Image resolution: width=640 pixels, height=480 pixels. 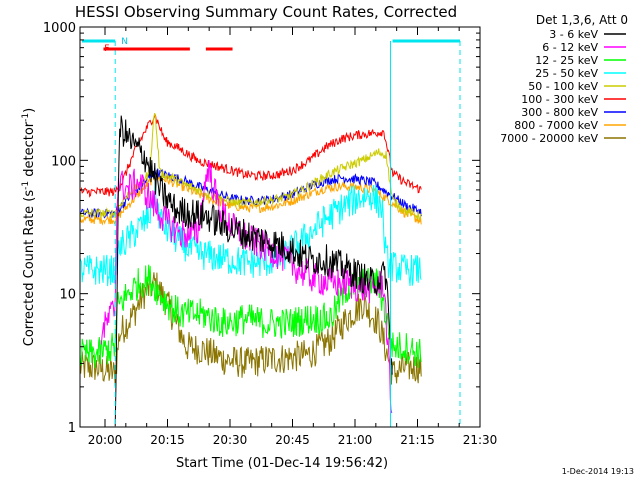 What do you see at coordinates (26, 185) in the screenshot?
I see `y-axis-label-sup1: -1` at bounding box center [26, 185].